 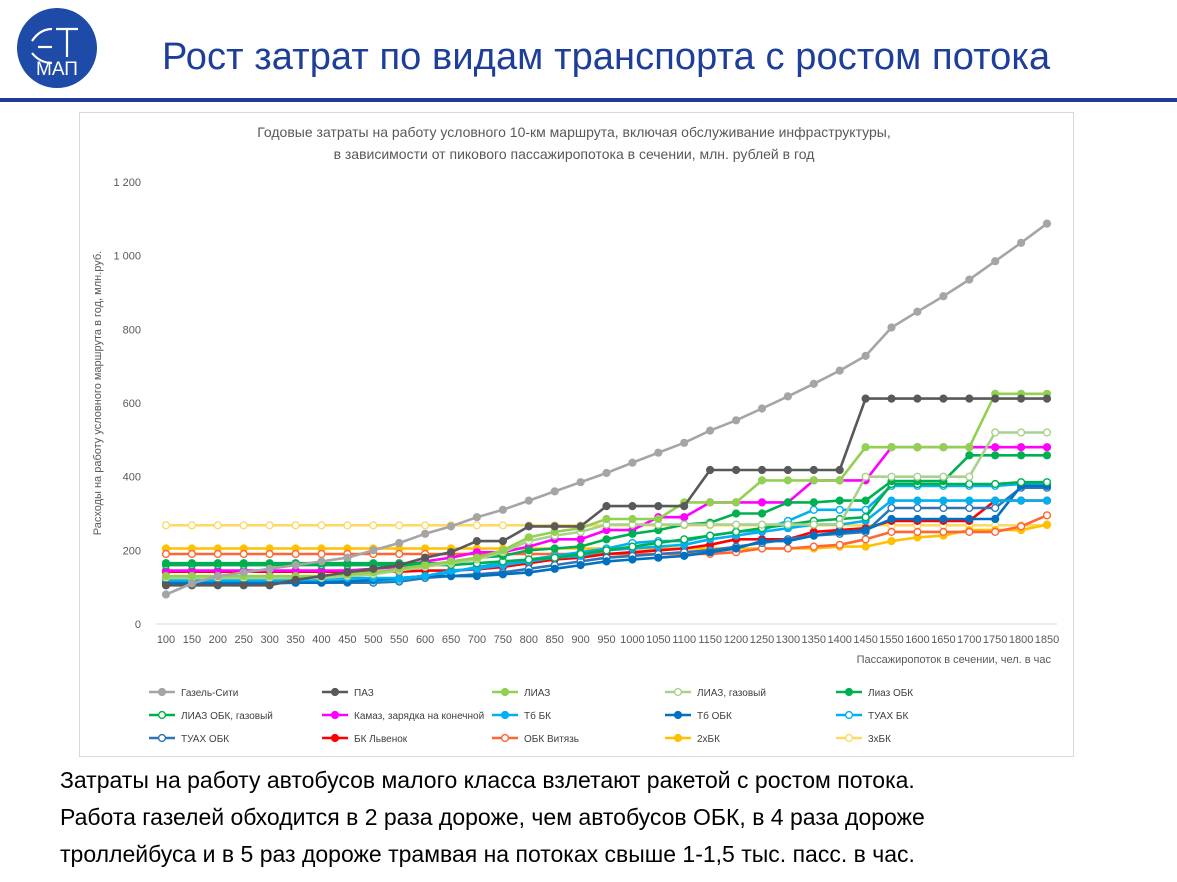 What do you see at coordinates (381, 739) in the screenshot?
I see `legend-label: БК Львенок` at bounding box center [381, 739].